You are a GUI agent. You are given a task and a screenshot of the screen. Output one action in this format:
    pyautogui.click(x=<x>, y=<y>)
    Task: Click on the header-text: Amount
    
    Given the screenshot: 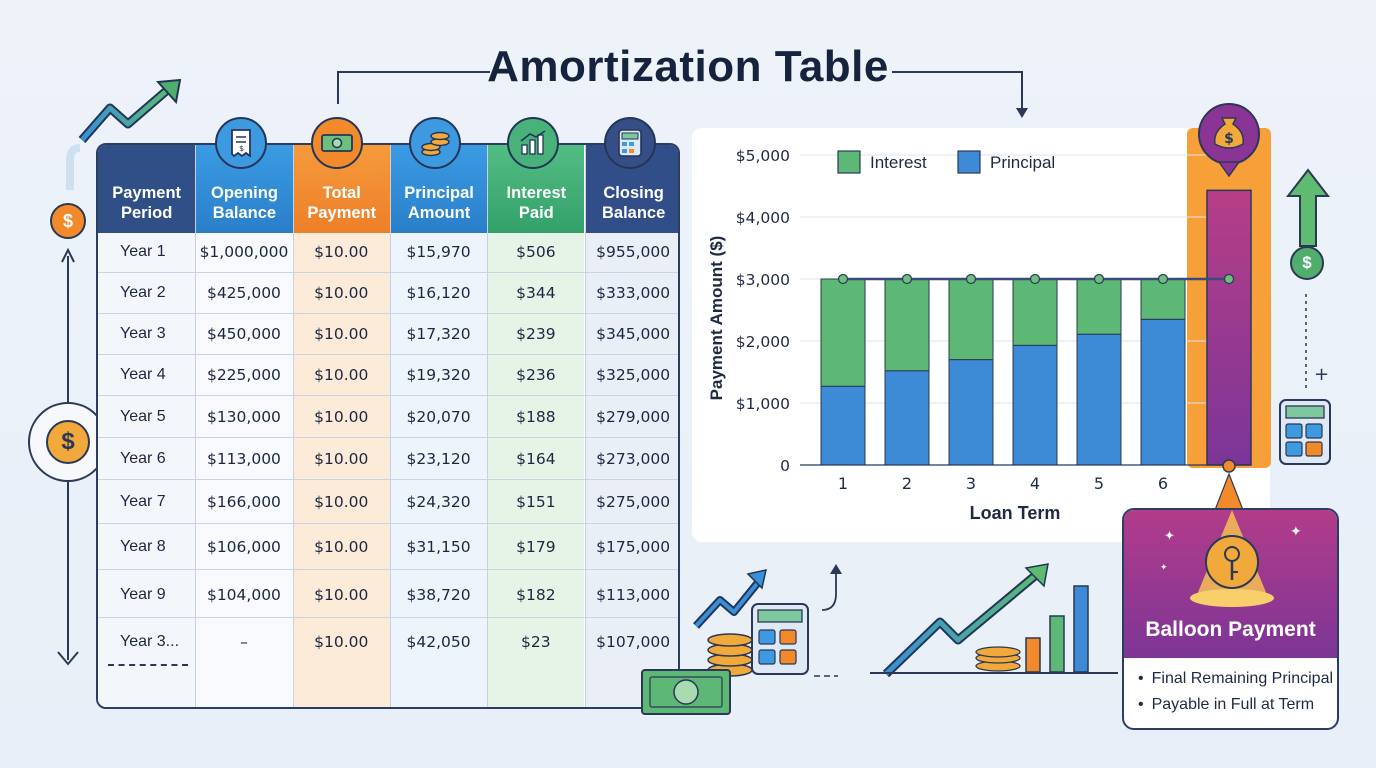 What is the action you would take?
    pyautogui.click(x=439, y=213)
    